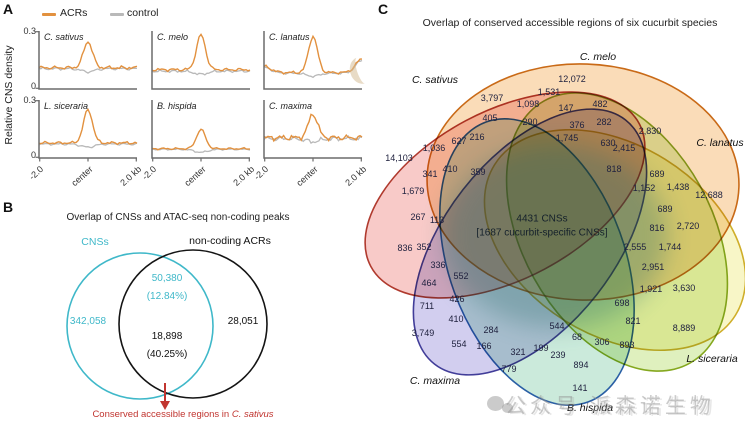  What do you see at coordinates (627, 345) in the screenshot?
I see `venn-region-count: 893` at bounding box center [627, 345].